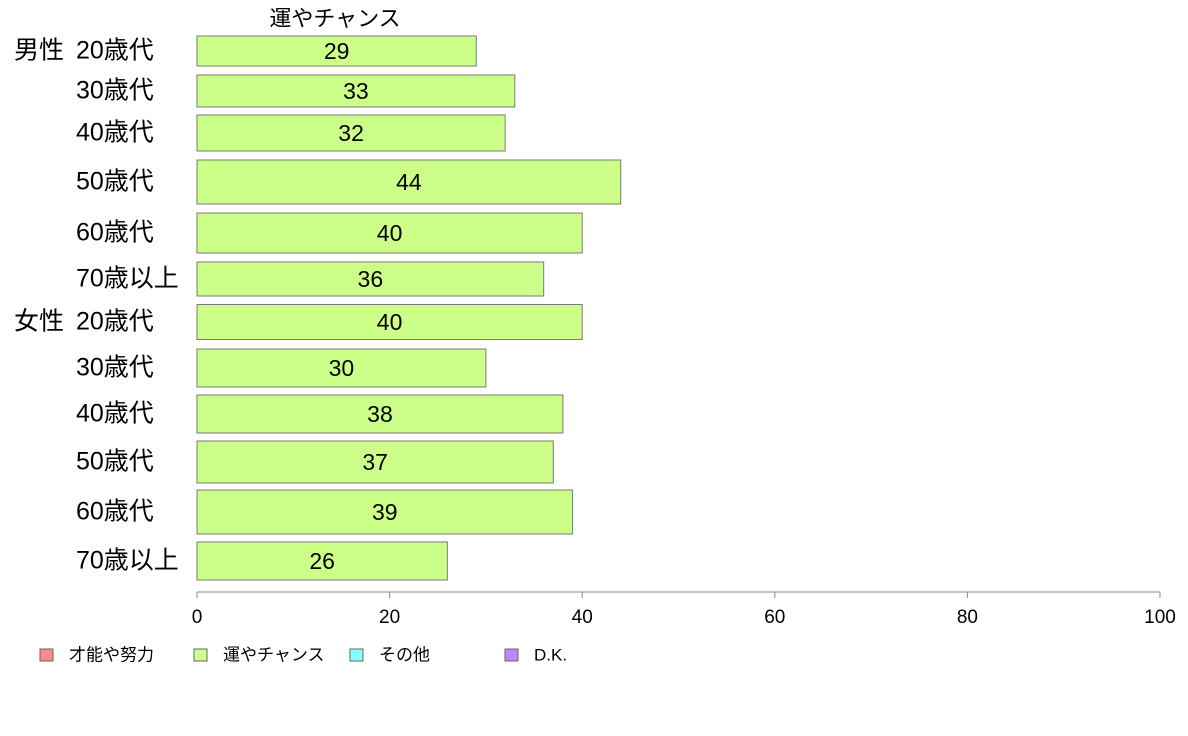  I want to click on bar-value-label: 37, so click(375, 462).